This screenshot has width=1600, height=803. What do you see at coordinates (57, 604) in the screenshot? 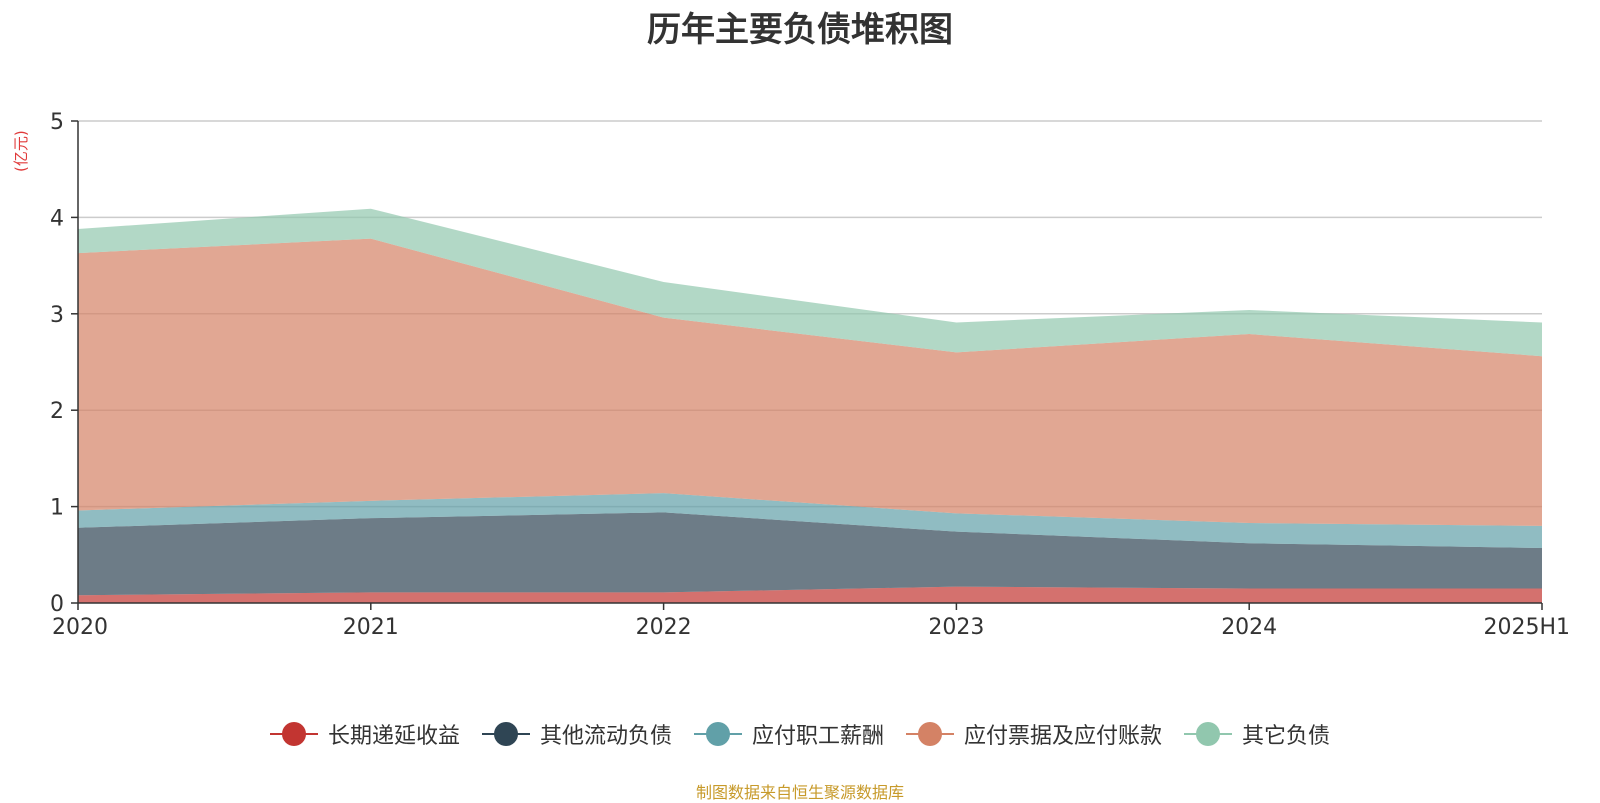
I see `y-tick-label: 0` at bounding box center [57, 604].